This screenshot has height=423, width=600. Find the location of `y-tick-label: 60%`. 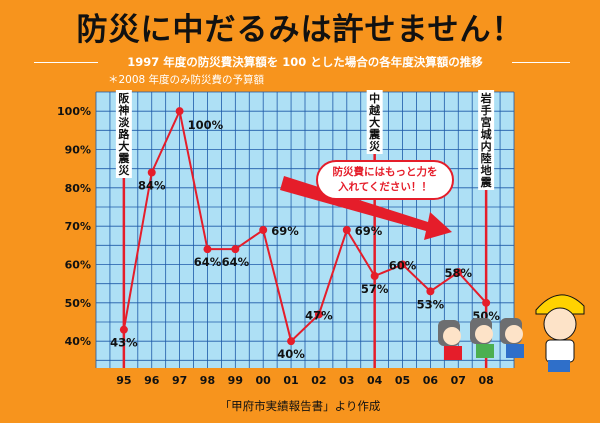

y-tick-label: 60% is located at coordinates (78, 265).